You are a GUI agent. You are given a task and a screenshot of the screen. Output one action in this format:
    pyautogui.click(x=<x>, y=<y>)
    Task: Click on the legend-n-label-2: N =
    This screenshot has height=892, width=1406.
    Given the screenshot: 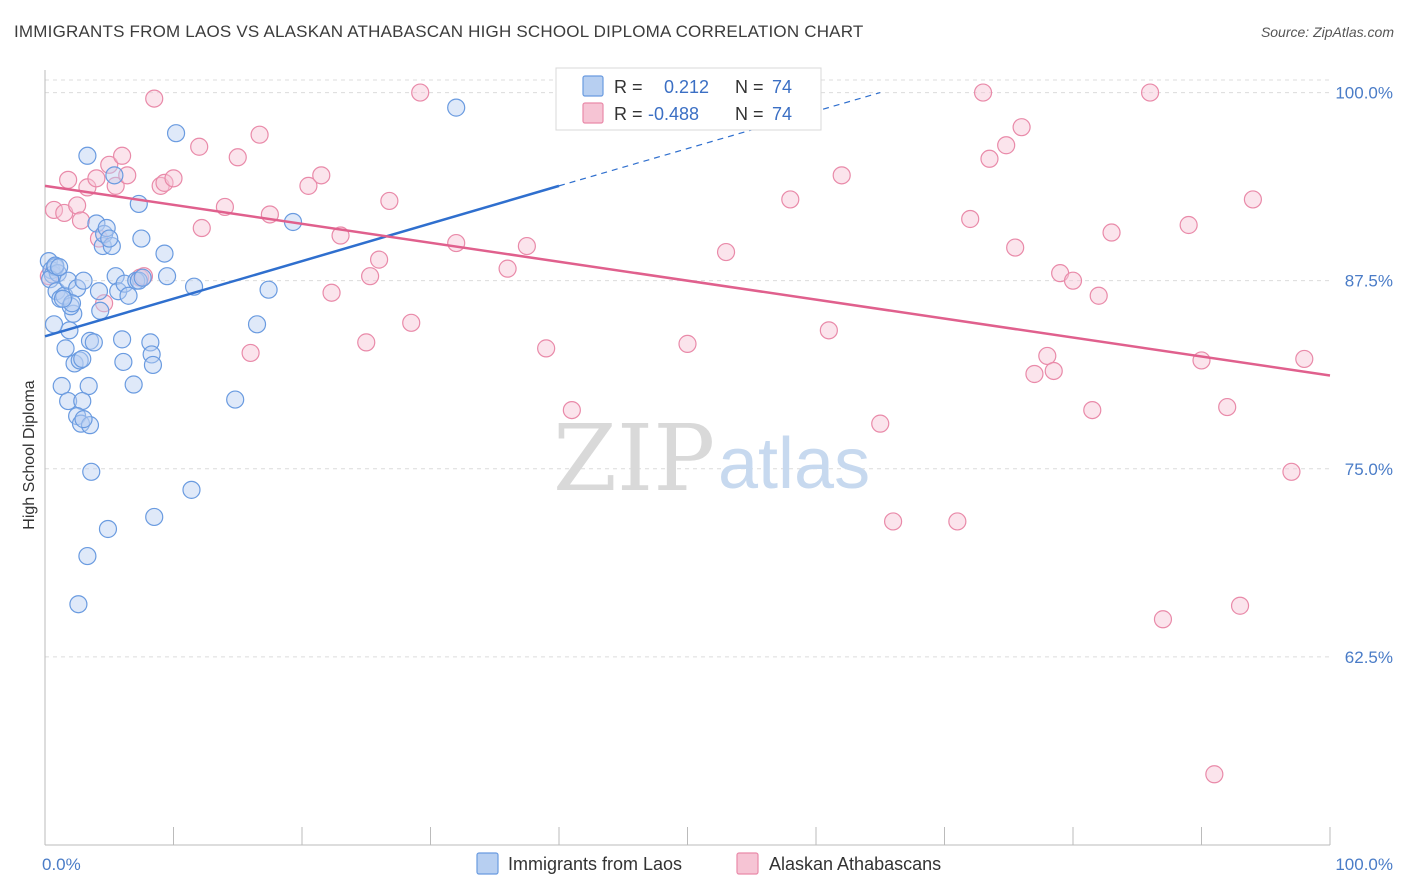 What is the action you would take?
    pyautogui.click(x=749, y=114)
    